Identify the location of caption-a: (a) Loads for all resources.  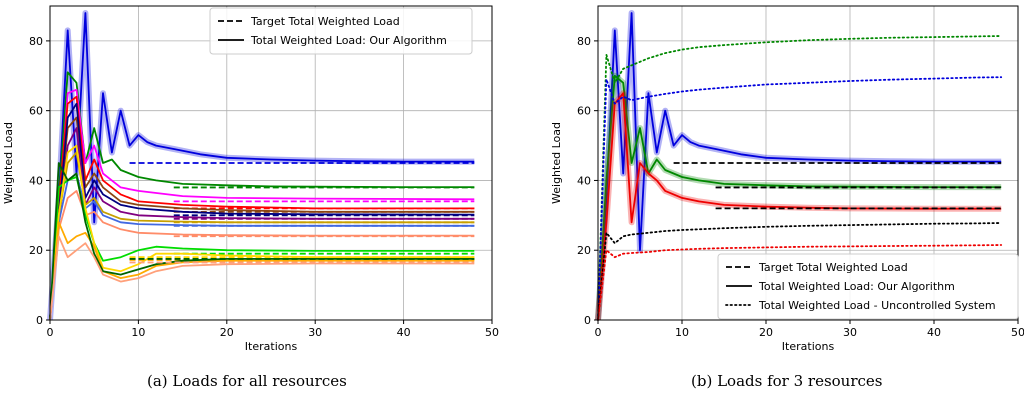
(247, 381).